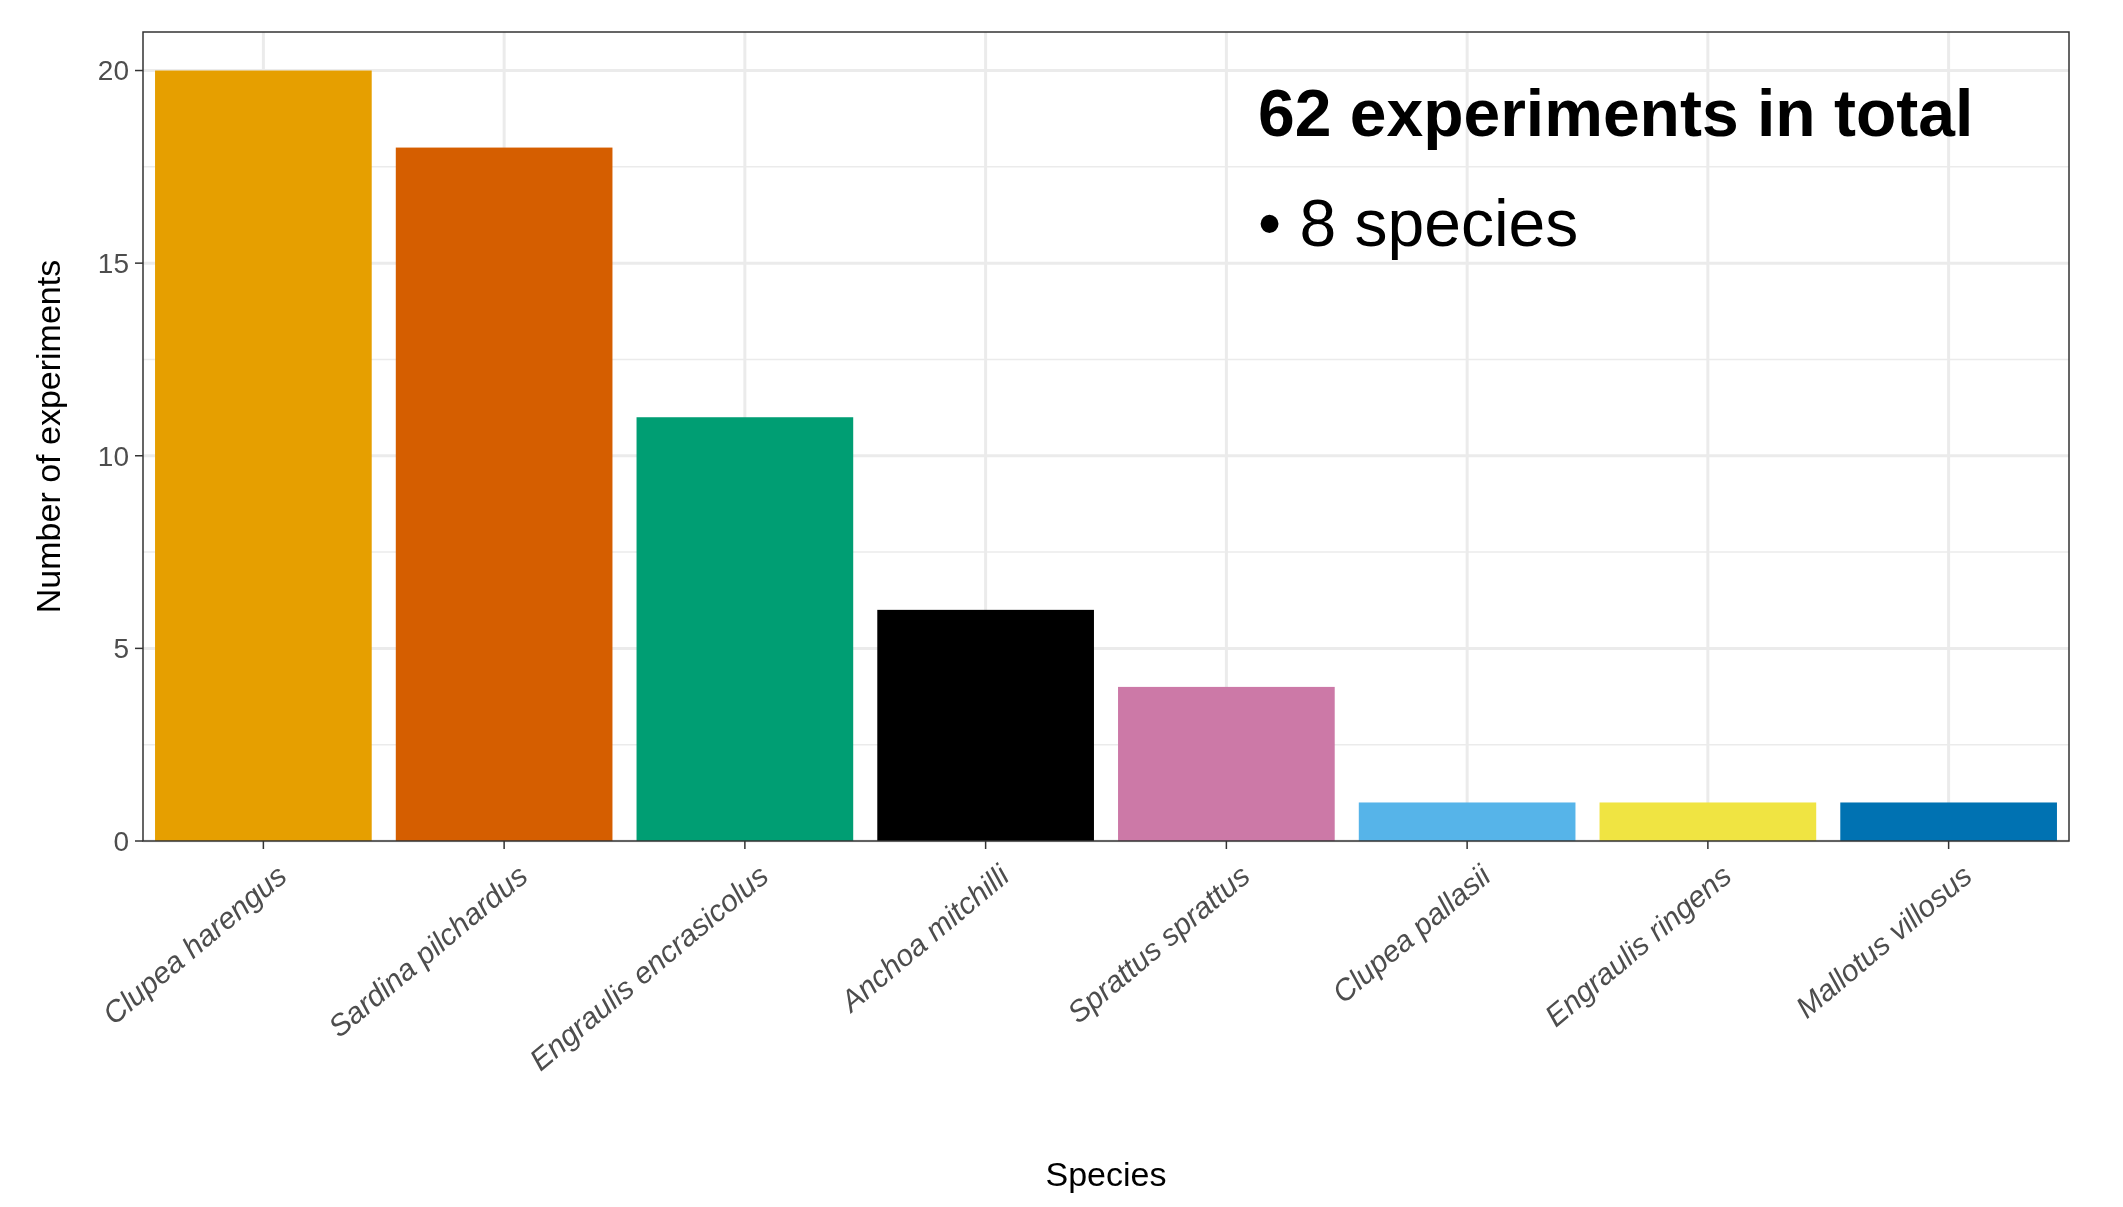  Describe the element at coordinates (113, 71) in the screenshot. I see `y-tick-label: 20` at that location.